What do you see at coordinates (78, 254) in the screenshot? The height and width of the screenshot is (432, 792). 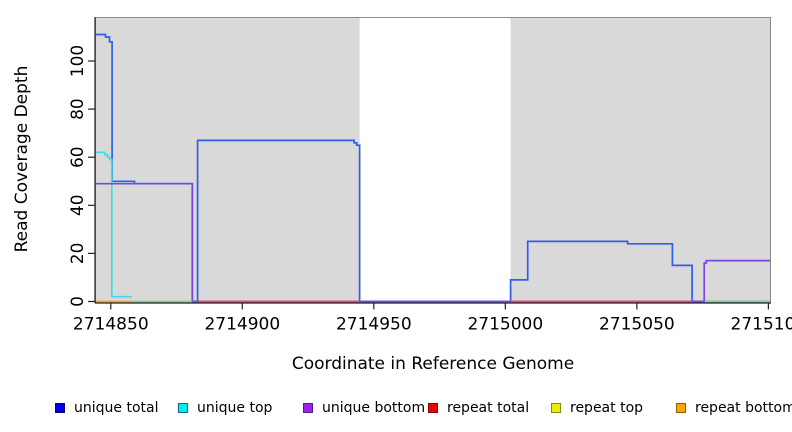 I see `y-tick-label: 20` at bounding box center [78, 254].